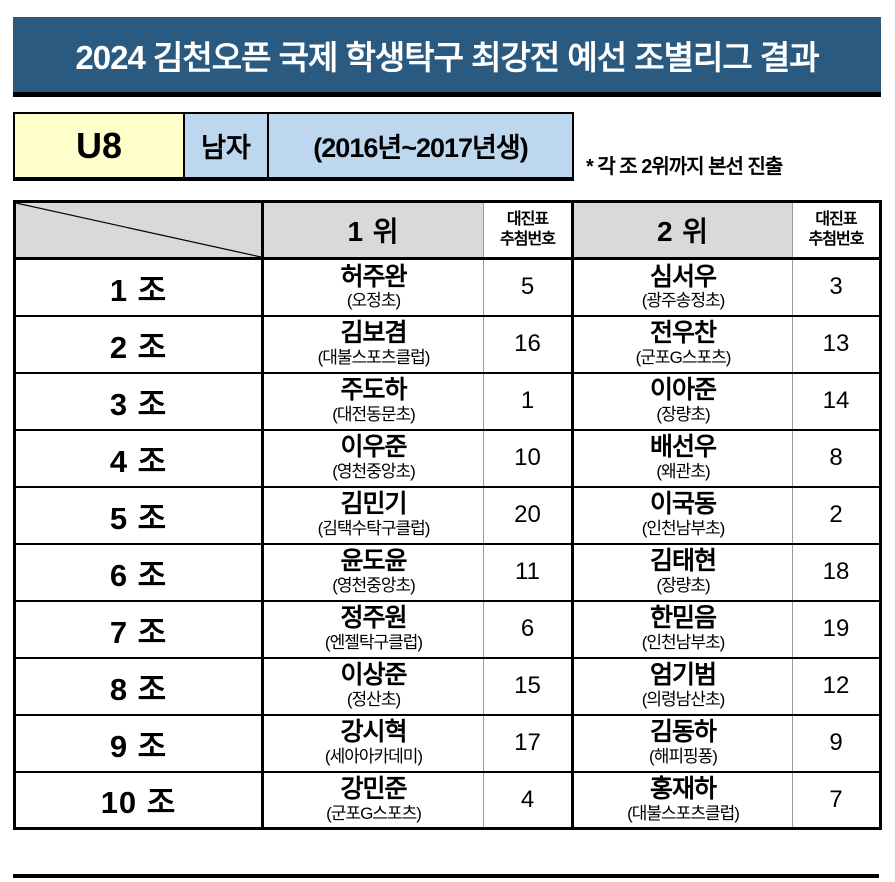 This screenshot has height=882, width=895. What do you see at coordinates (683, 675) in the screenshot?
I see `player-name: 엄기범` at bounding box center [683, 675].